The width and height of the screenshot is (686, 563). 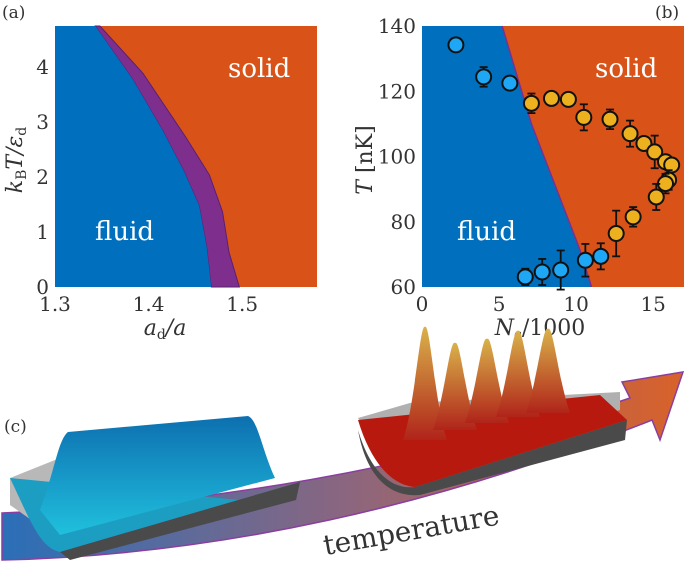 What do you see at coordinates (42, 287) in the screenshot?
I see `panel-a-ytick-label: 0` at bounding box center [42, 287].